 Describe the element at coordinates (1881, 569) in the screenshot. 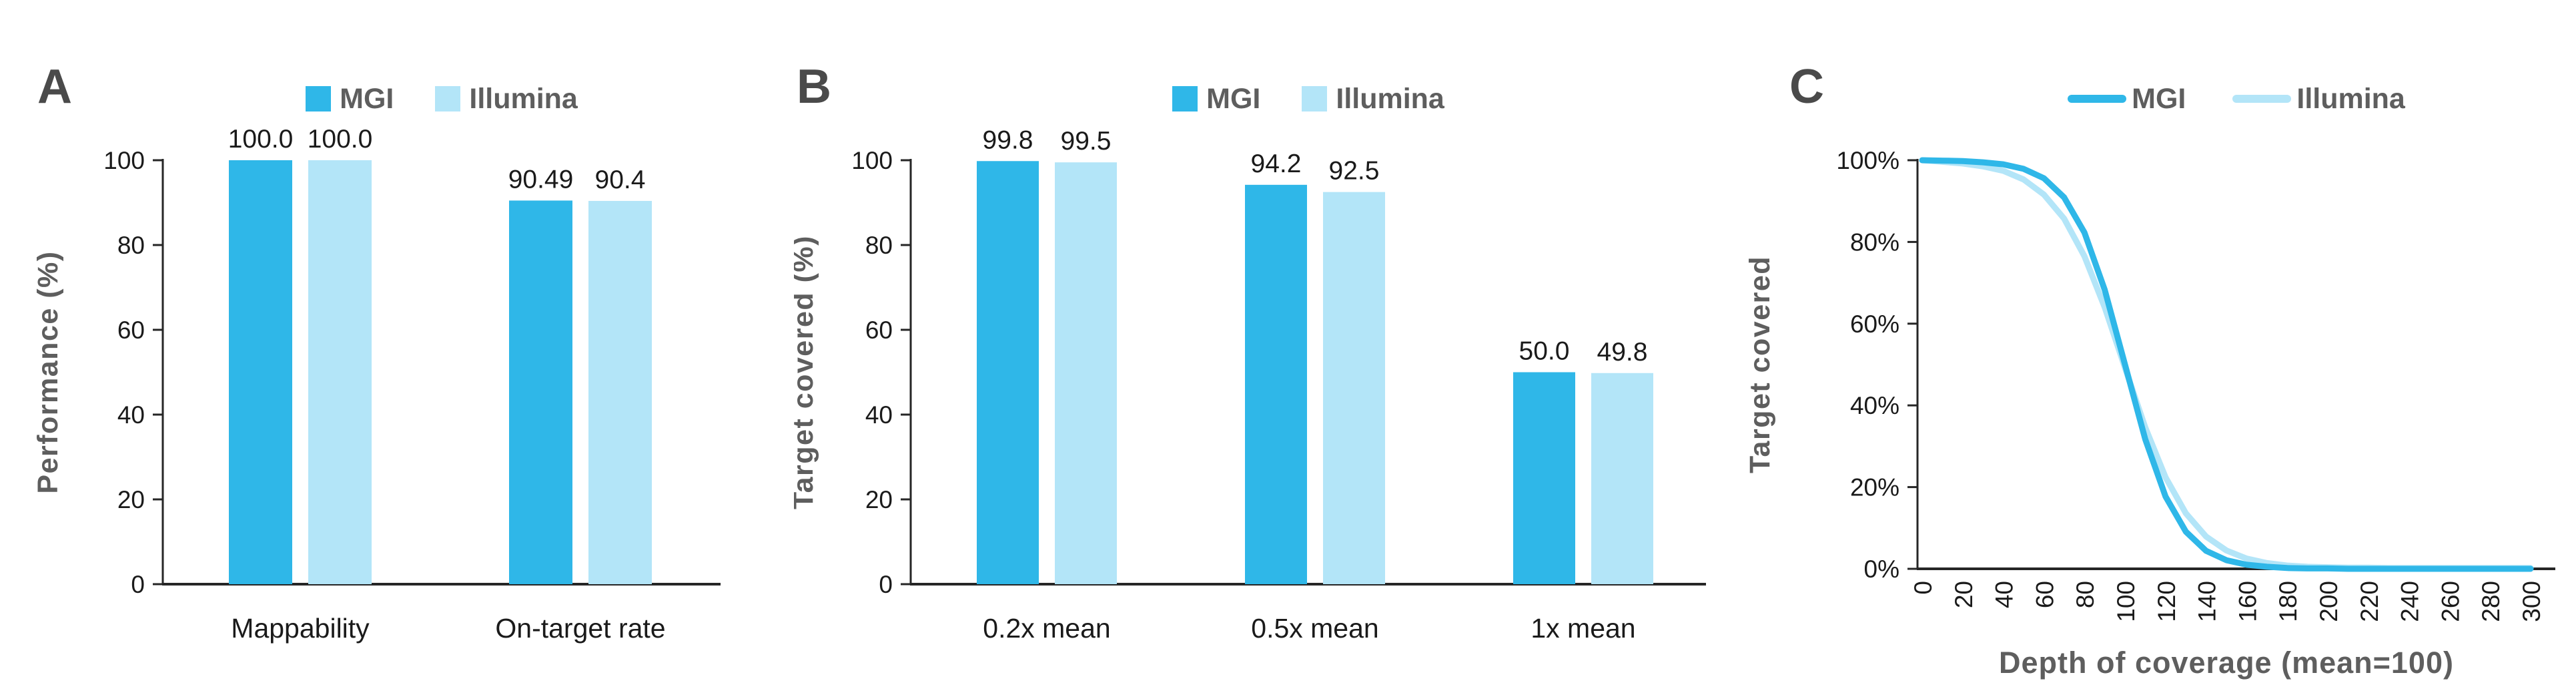

I see `y-tick-label: 0%` at that location.